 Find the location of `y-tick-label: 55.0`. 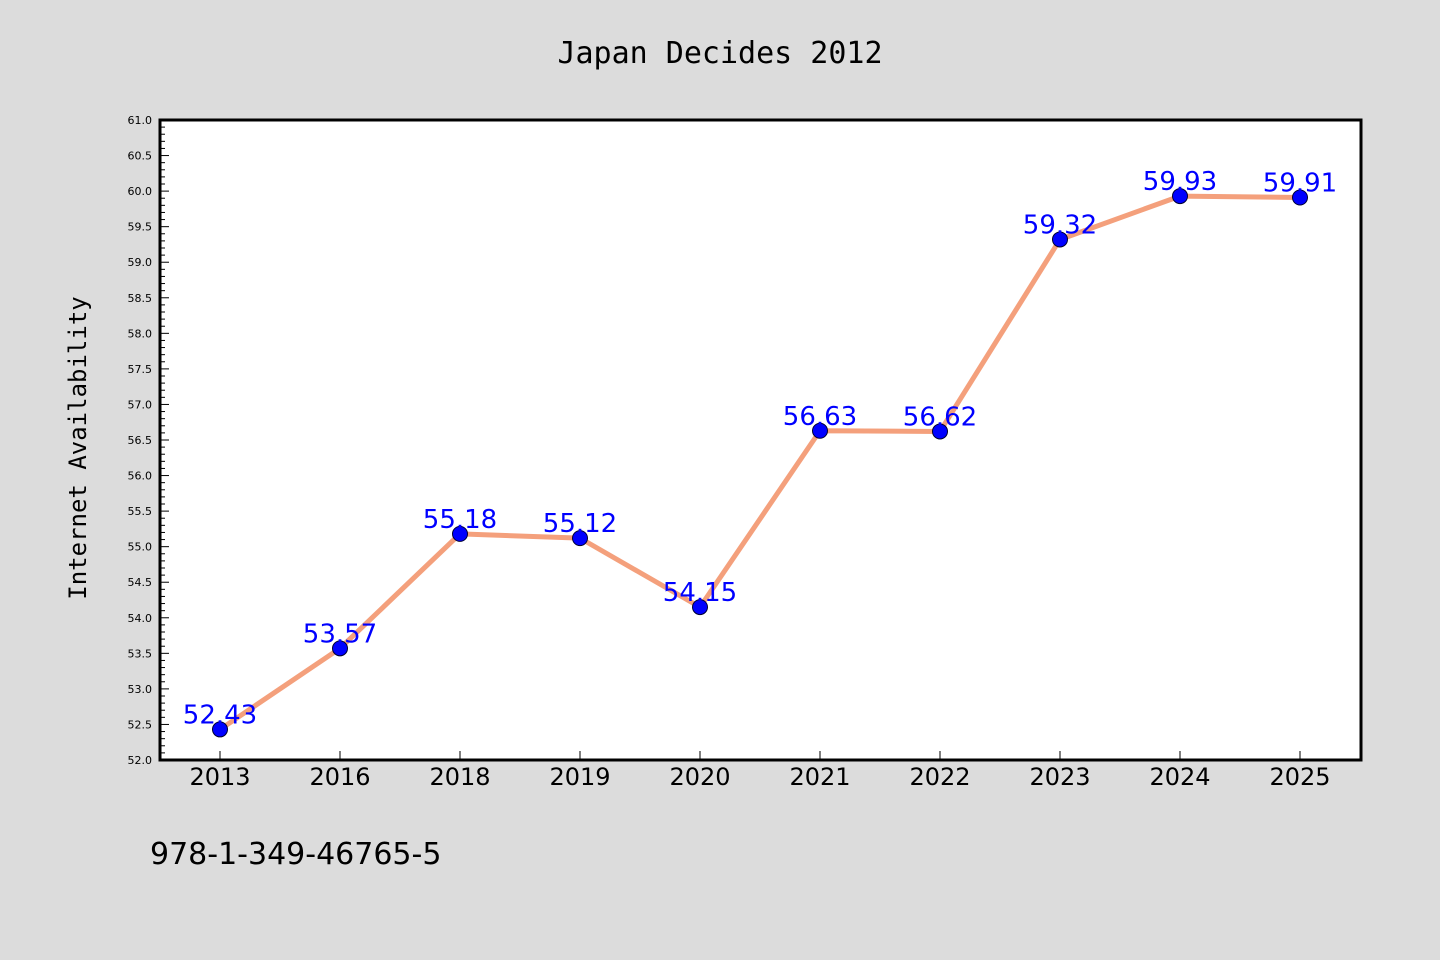

y-tick-label: 55.0 is located at coordinates (140, 547).